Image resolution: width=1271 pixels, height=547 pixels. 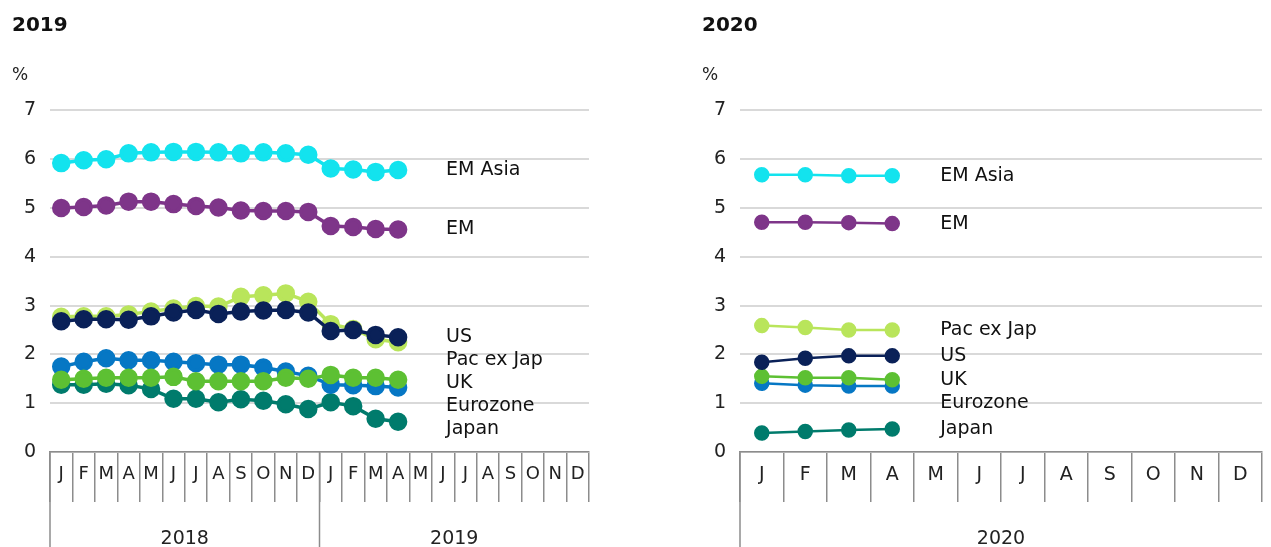 I want to click on text: 2018, so click(x=184, y=536).